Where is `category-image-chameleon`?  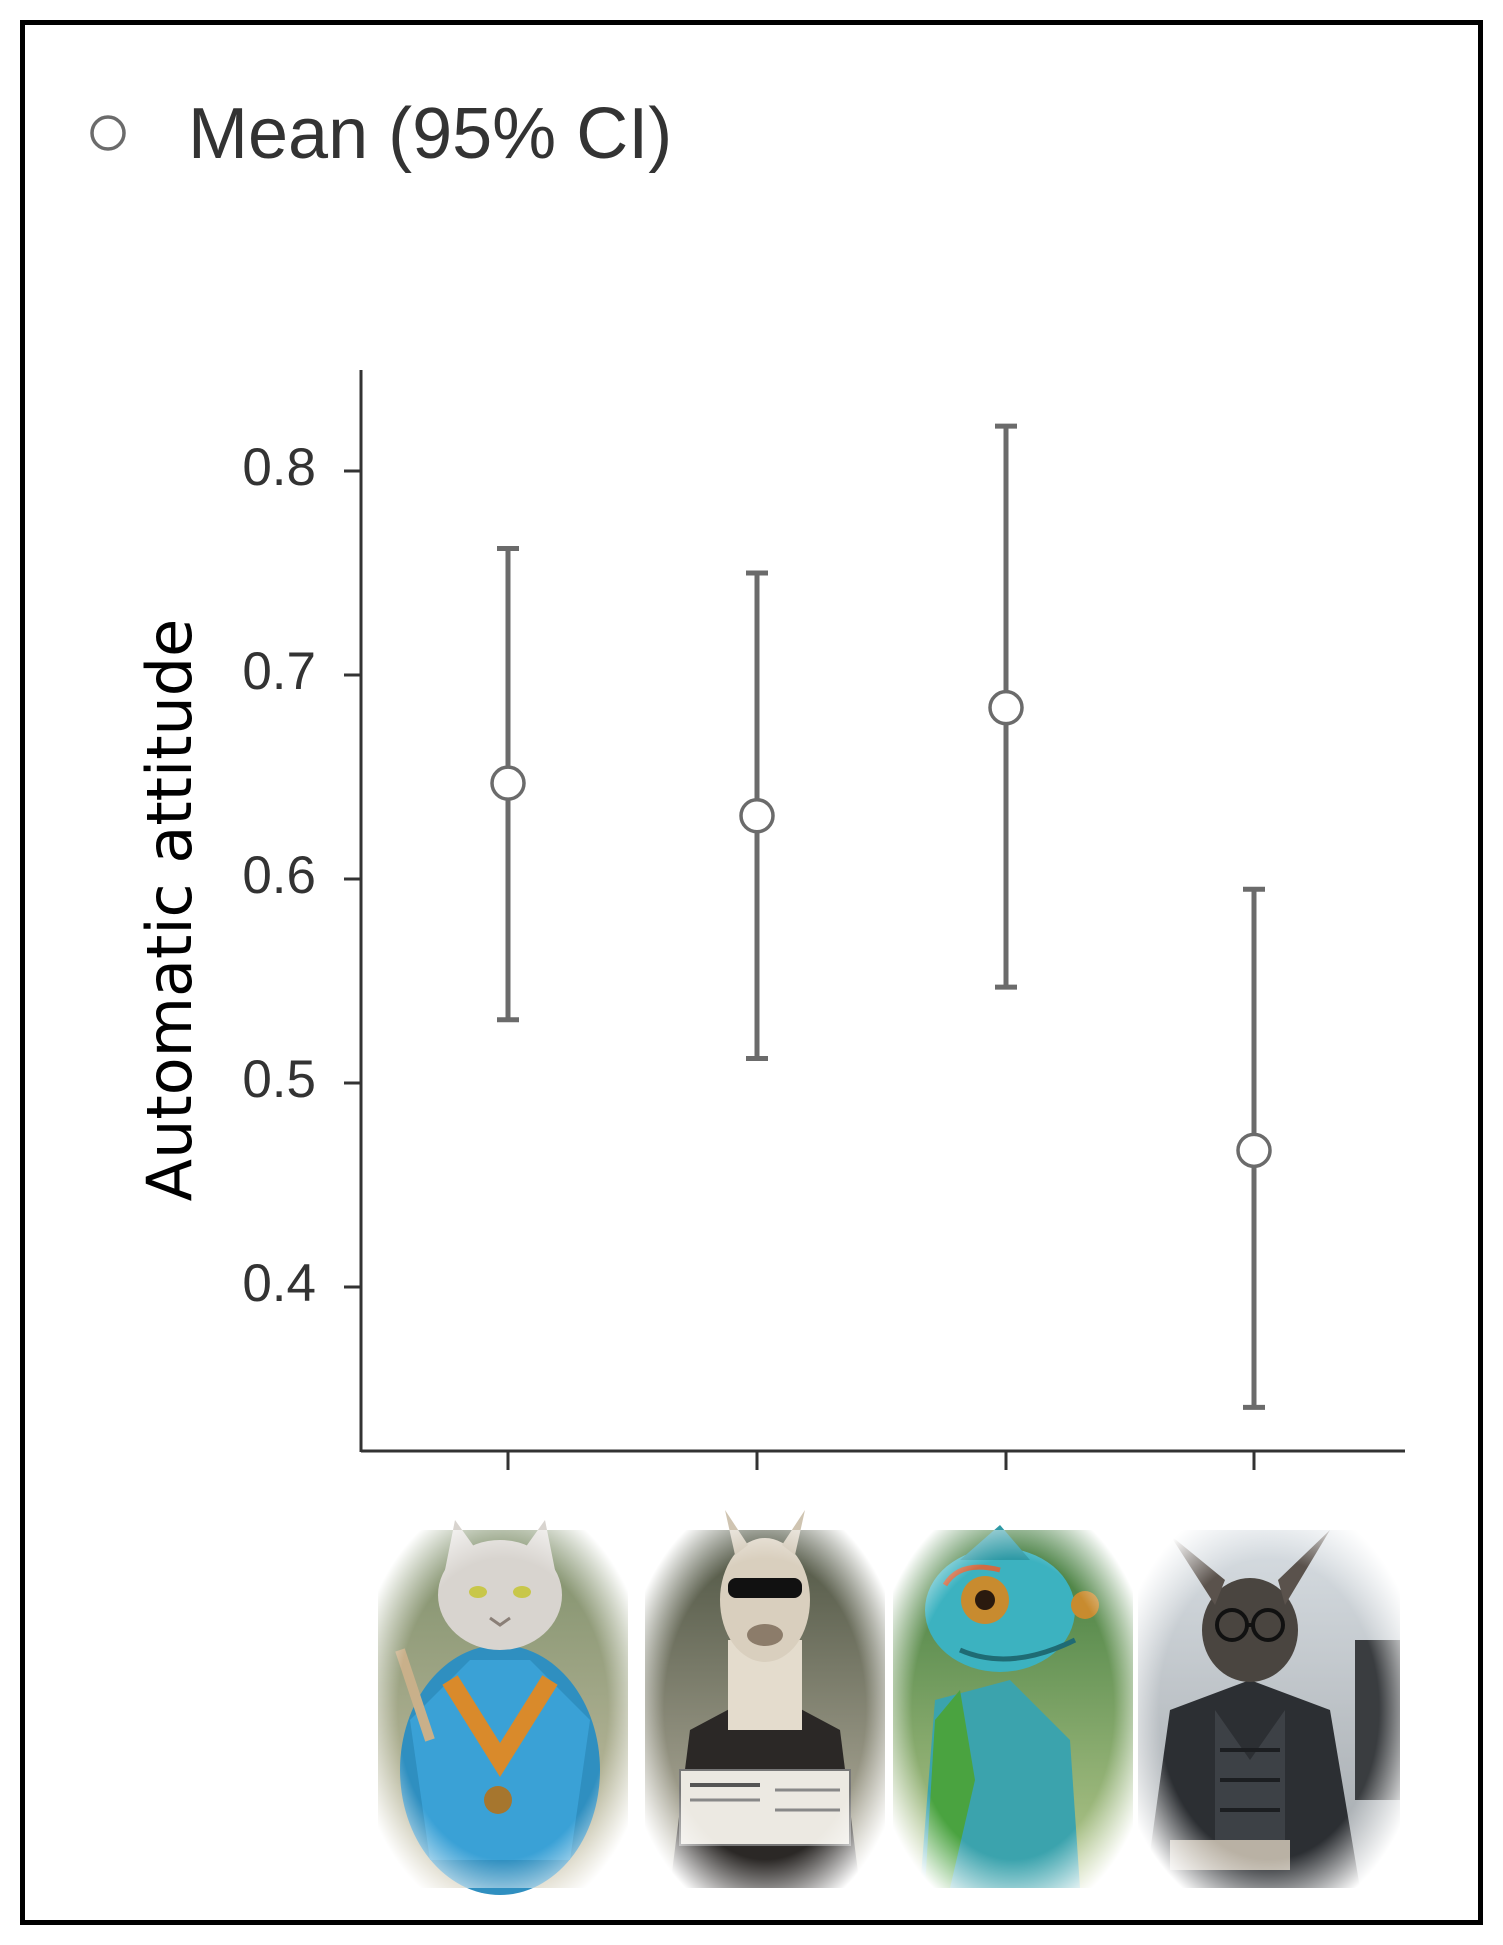
category-image-chameleon is located at coordinates (1013, 1706).